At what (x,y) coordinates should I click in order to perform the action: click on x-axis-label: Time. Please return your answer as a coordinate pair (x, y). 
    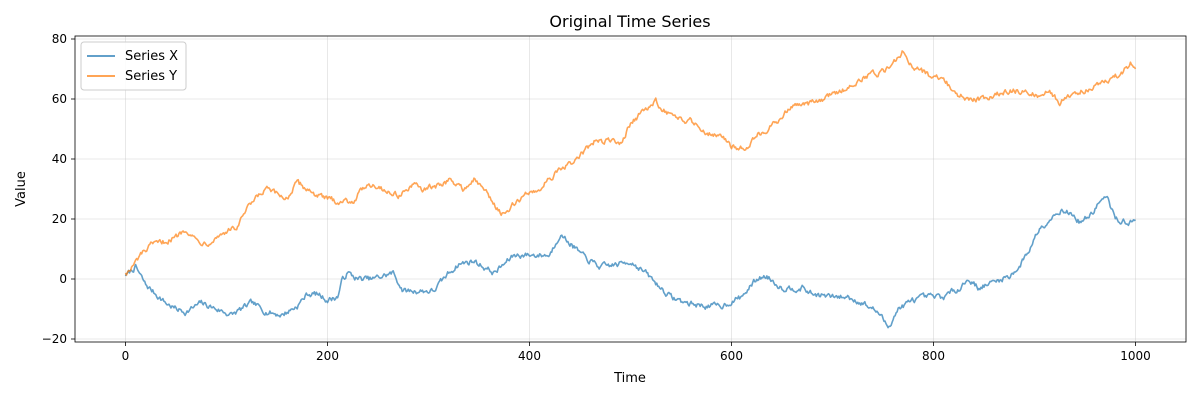
    Looking at the image, I should click on (629, 378).